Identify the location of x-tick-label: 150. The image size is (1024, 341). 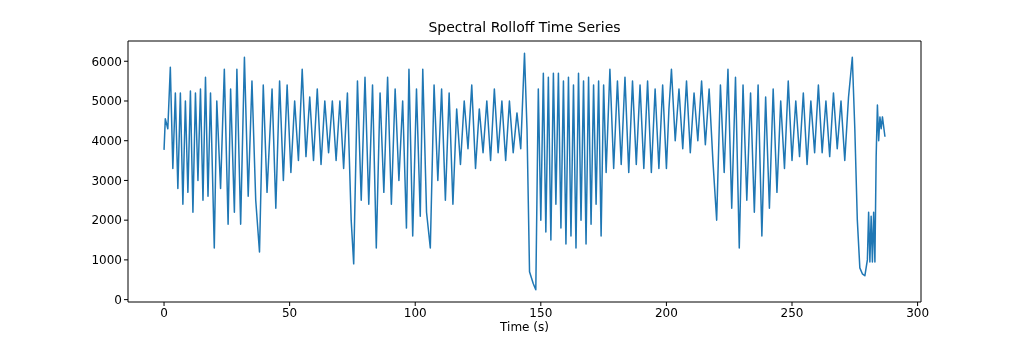
(541, 312).